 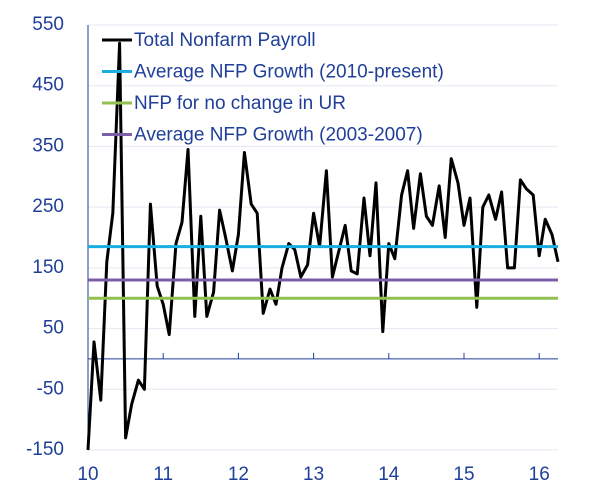 I want to click on x-tick-label: 16, so click(x=539, y=474).